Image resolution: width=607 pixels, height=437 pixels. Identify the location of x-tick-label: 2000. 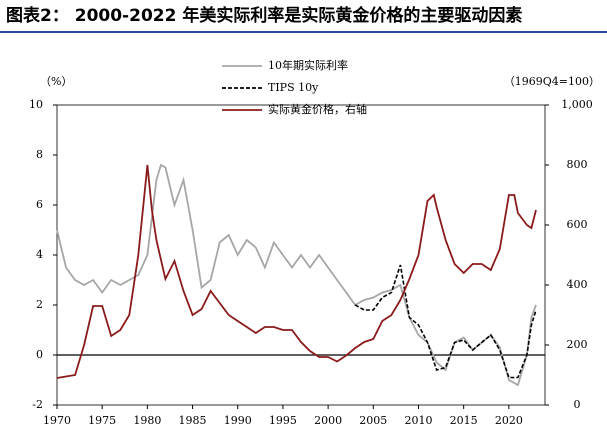
(328, 420).